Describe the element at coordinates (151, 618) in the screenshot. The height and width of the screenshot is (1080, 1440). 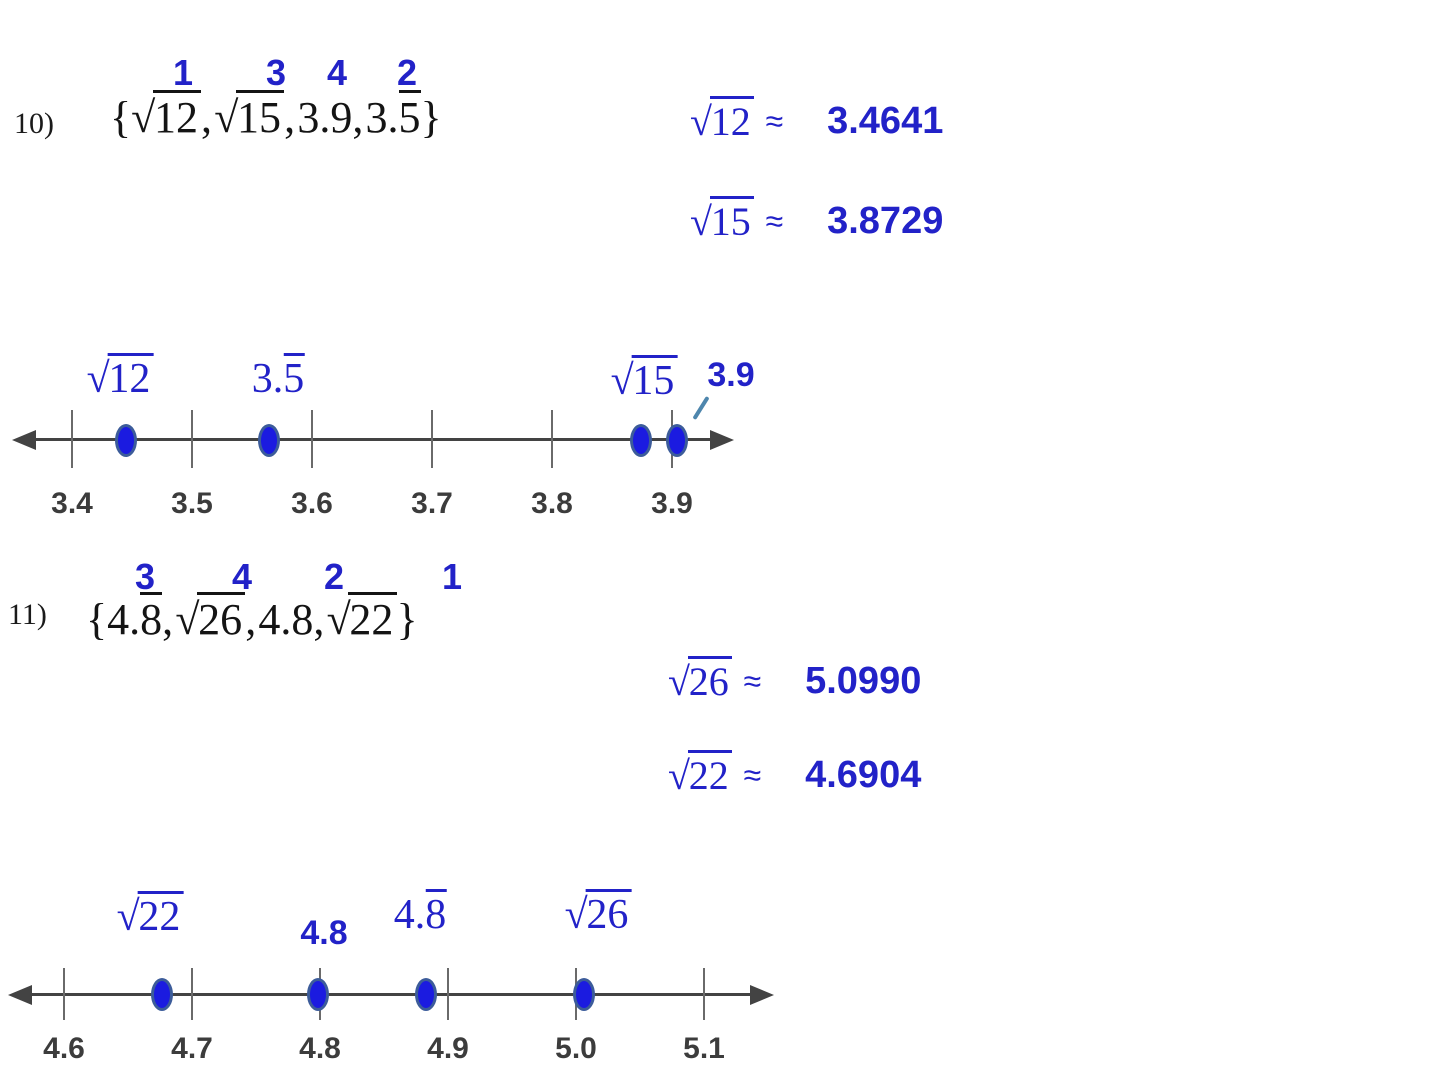
I see `repeat-bar-digit: 8` at that location.